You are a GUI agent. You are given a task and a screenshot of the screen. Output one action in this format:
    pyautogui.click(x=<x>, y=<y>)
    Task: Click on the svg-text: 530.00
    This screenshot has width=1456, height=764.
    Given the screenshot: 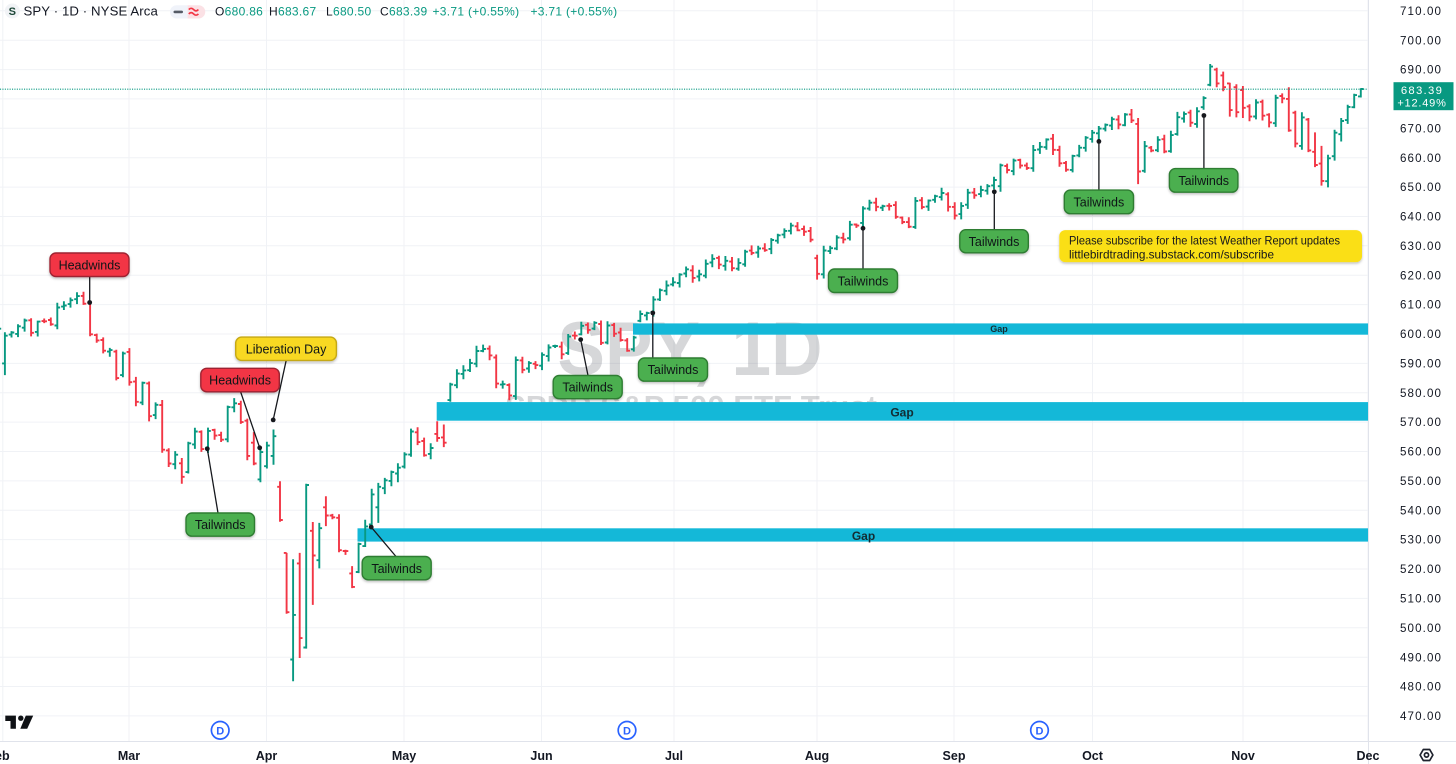 What is the action you would take?
    pyautogui.click(x=1421, y=540)
    